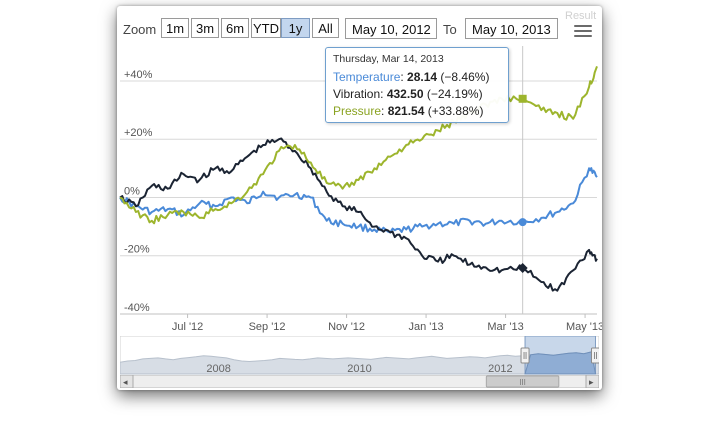 The image size is (719, 424). I want to click on tooltip-row-temperature: Temperature: 28.14 (−8.46%), so click(411, 77).